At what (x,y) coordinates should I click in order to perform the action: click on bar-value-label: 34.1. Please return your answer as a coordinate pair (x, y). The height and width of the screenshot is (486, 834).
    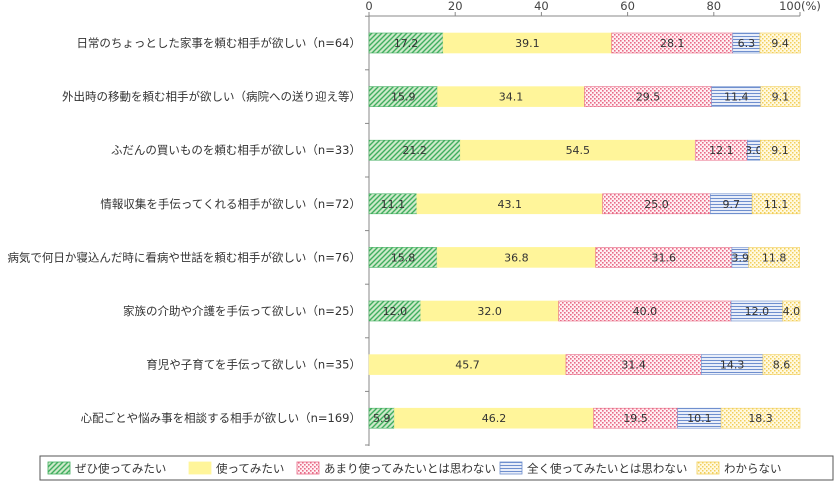
    Looking at the image, I should click on (511, 97).